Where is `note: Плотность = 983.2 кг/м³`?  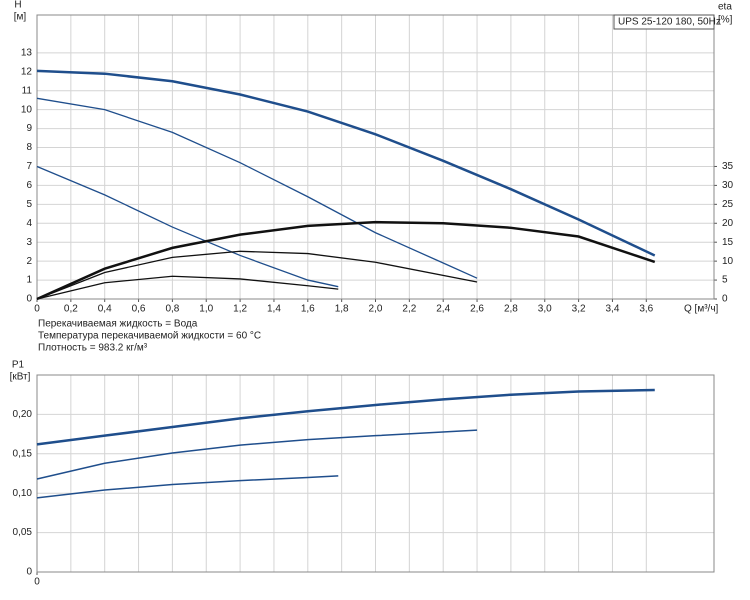 note: Плотность = 983.2 кг/м³ is located at coordinates (93, 348).